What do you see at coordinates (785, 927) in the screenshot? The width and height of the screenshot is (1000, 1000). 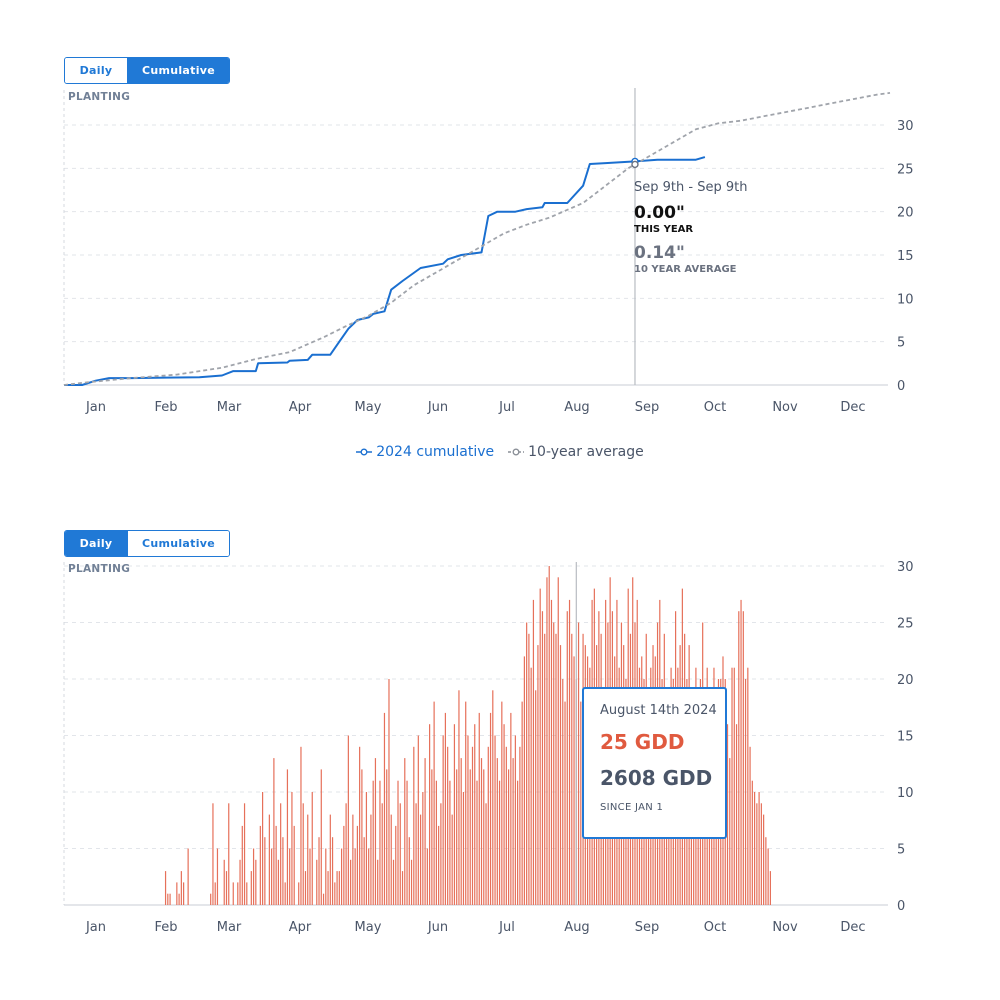 I see `x-tick-label: Nov` at bounding box center [785, 927].